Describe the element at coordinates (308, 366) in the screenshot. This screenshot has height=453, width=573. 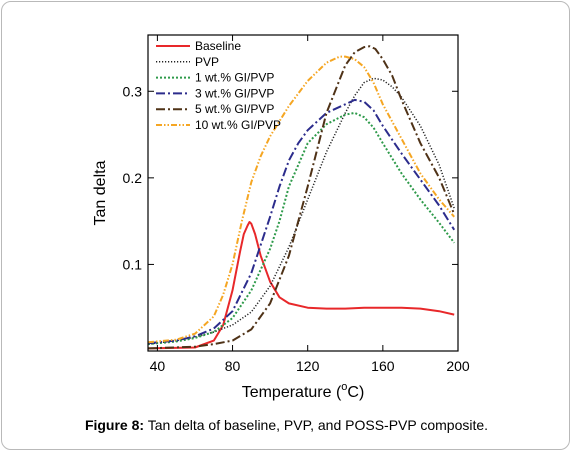
I see `x-tick-label-2: 120` at that location.